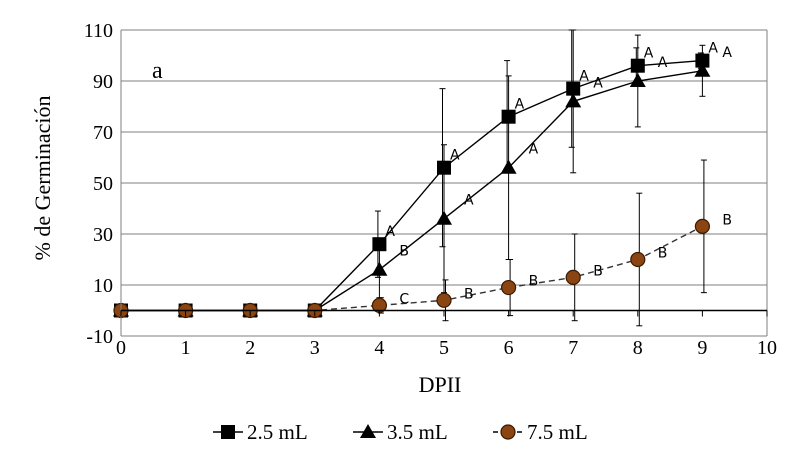 The width and height of the screenshot is (800, 453). Describe the element at coordinates (508, 432) in the screenshot. I see `legend-circle-marker` at that location.